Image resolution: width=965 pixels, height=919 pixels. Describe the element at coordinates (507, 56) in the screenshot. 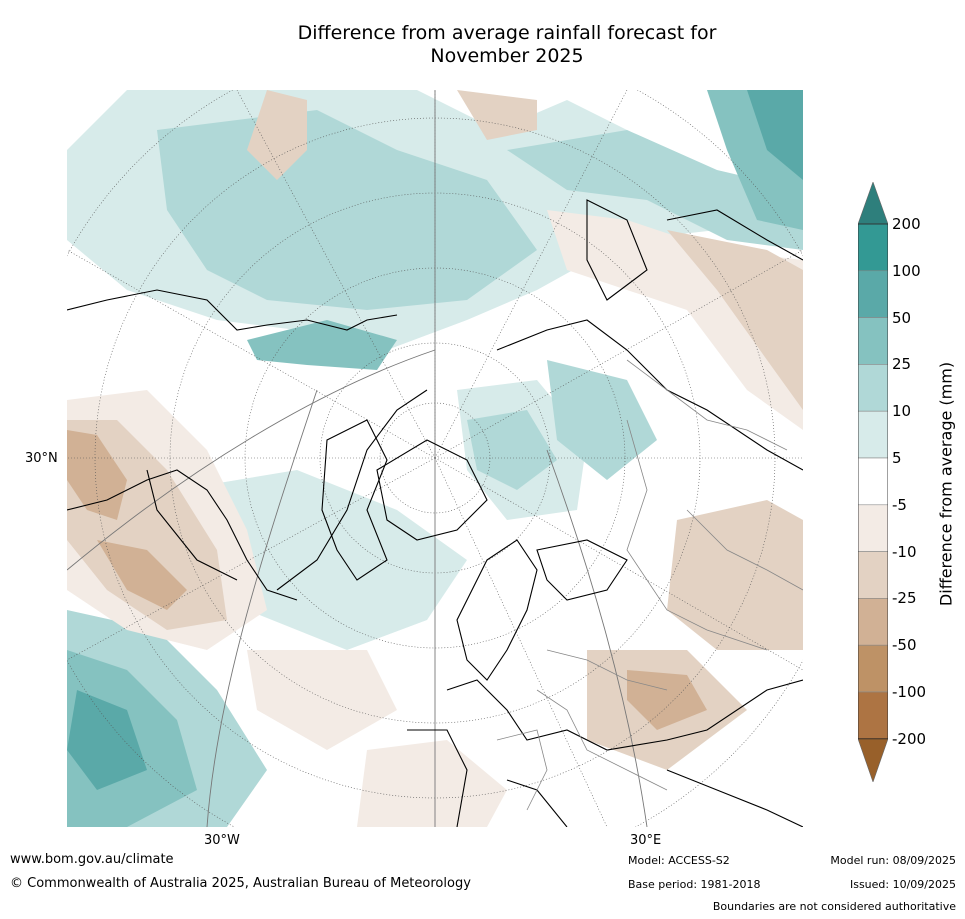

I see `title-line-2: November 2025` at that location.